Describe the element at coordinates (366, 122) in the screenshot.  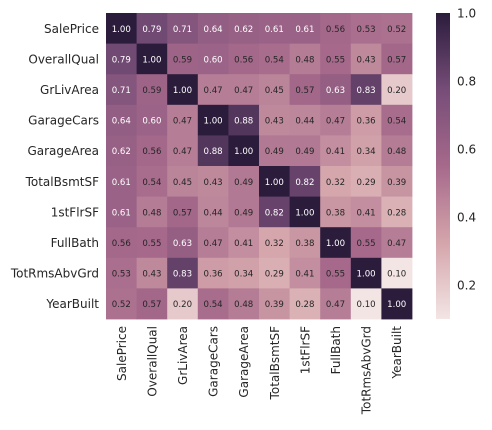
I see `cell-value-label: 0.36` at that location.